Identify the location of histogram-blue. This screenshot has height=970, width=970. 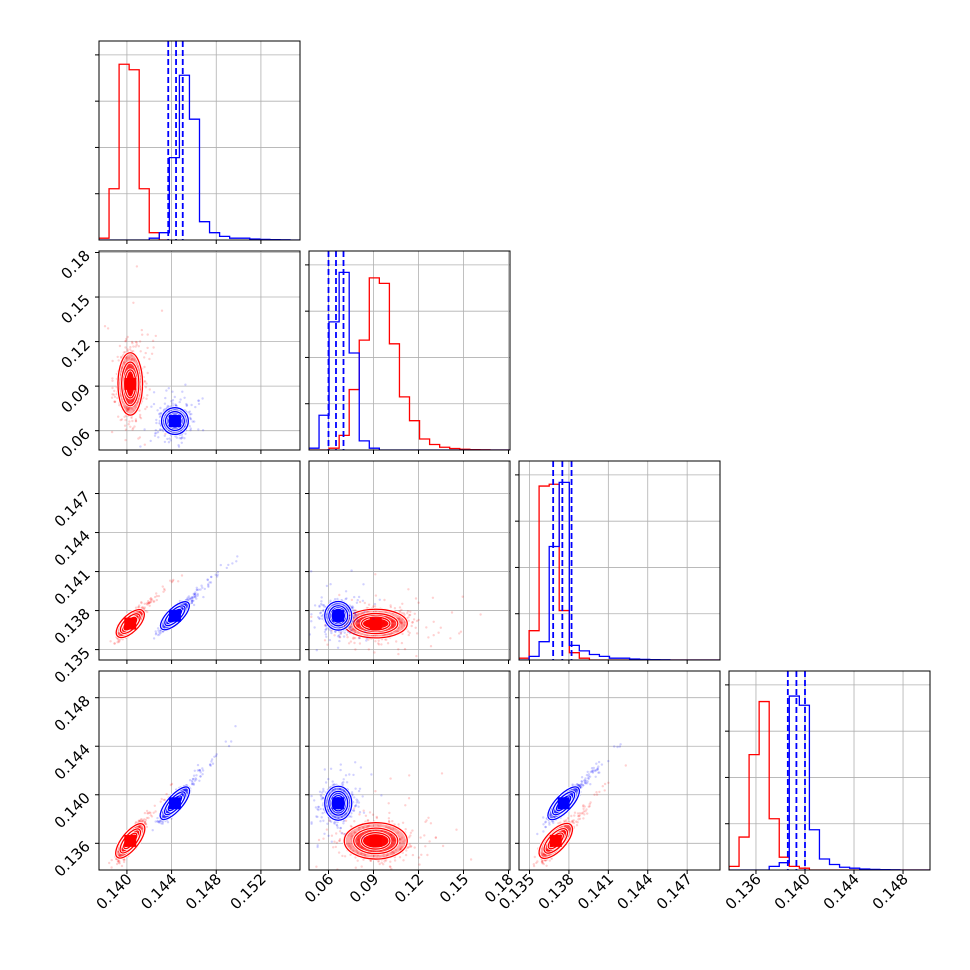
(619, 570).